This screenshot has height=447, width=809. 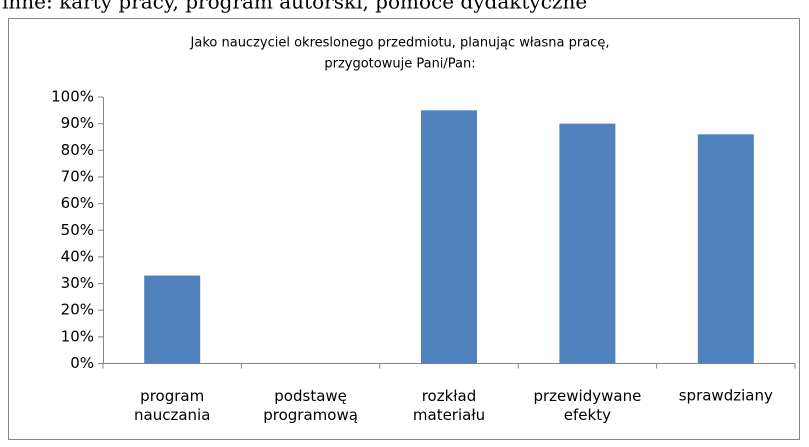 What do you see at coordinates (172, 415) in the screenshot?
I see `x-tick-label-line: nauczania` at bounding box center [172, 415].